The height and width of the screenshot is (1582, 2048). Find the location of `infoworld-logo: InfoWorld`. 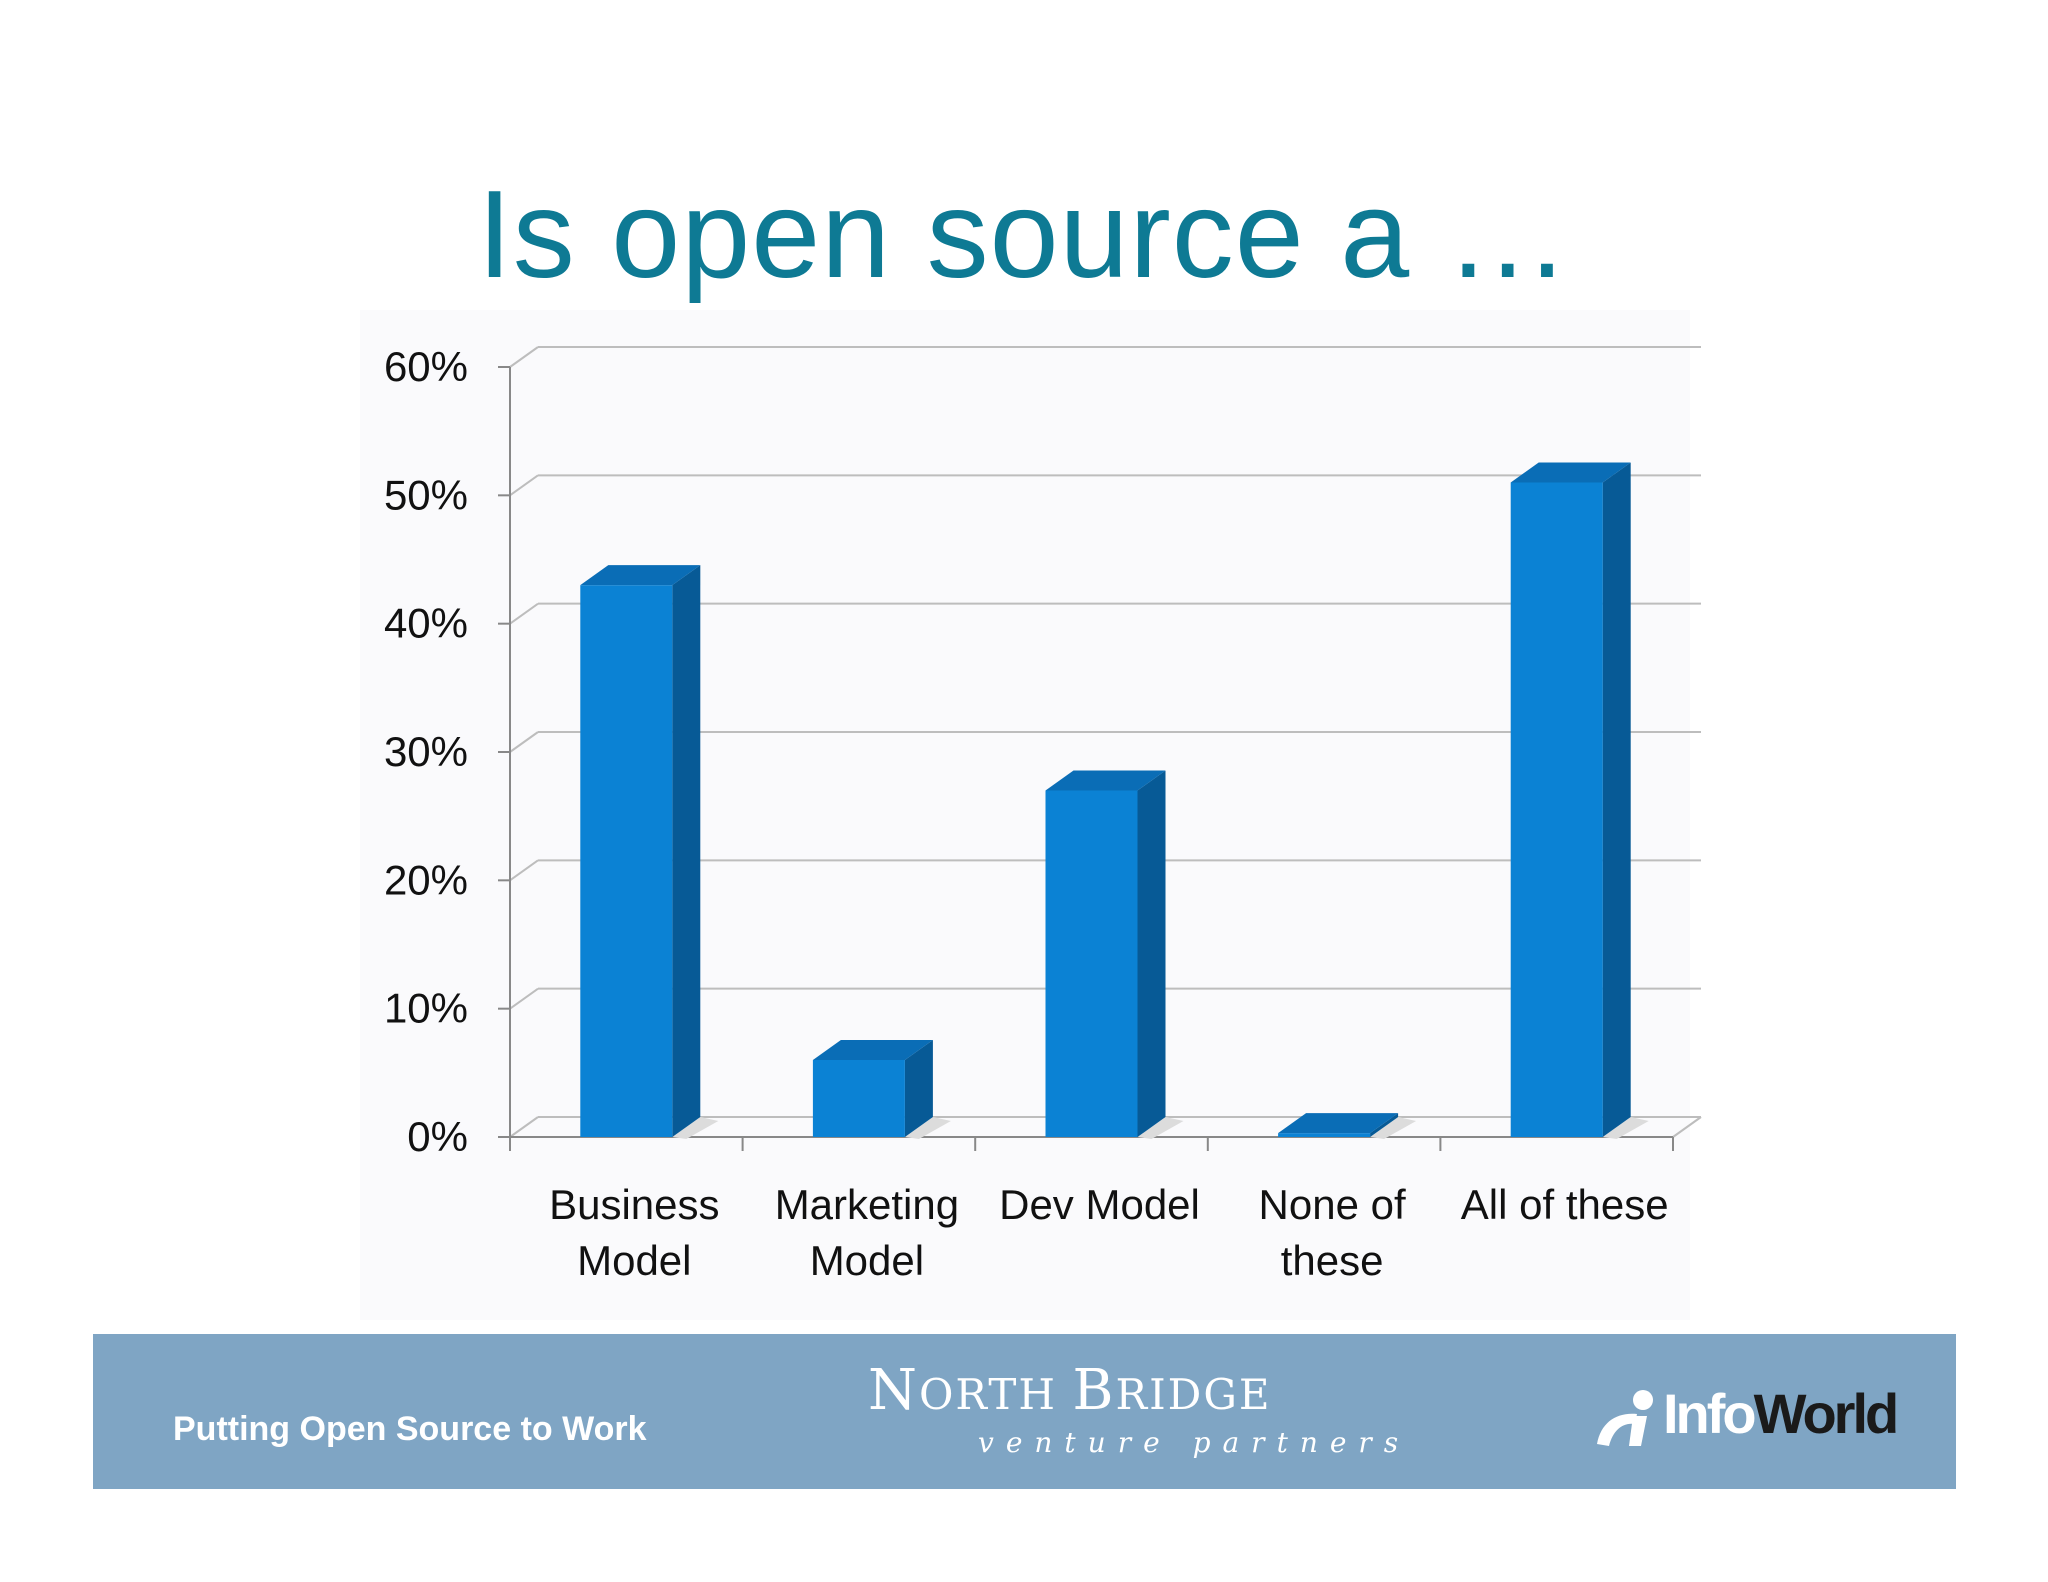

infoworld-logo: InfoWorld is located at coordinates (1763, 1417).